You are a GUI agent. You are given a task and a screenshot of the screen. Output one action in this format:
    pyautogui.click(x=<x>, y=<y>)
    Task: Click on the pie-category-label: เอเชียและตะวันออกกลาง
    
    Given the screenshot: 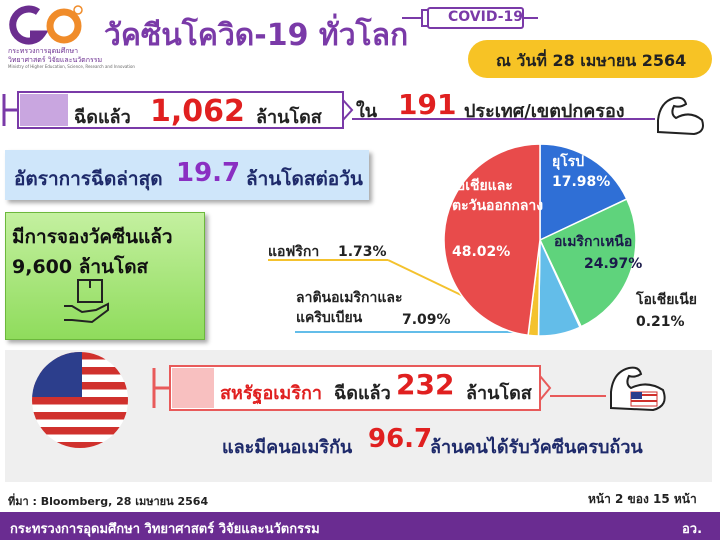 What is the action you would take?
    pyautogui.click(x=498, y=196)
    